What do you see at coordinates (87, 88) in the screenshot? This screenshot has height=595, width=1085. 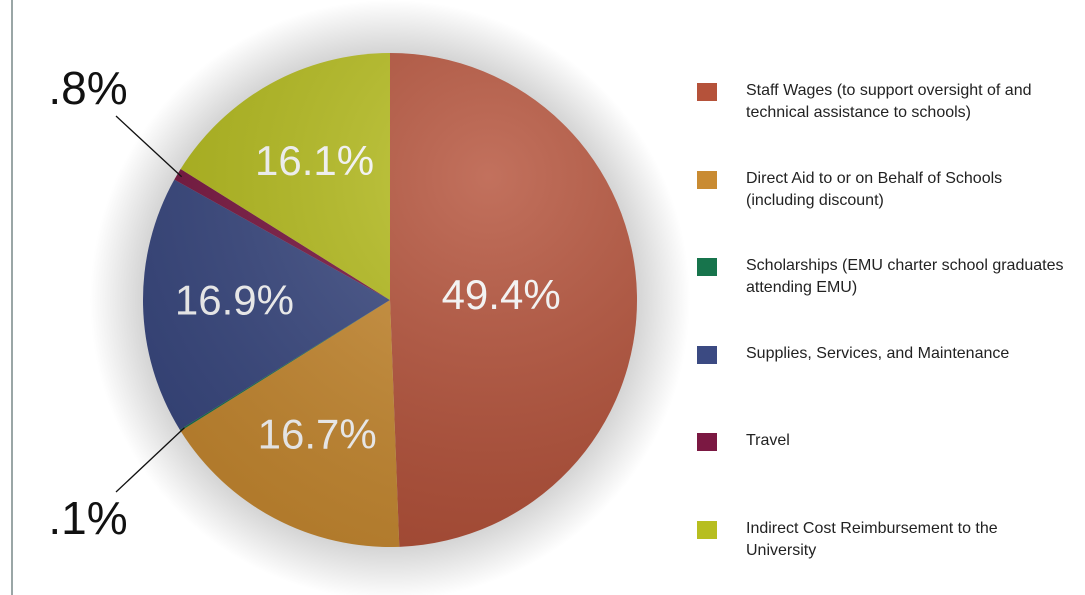 I see `slice-label: .8%` at bounding box center [87, 88].